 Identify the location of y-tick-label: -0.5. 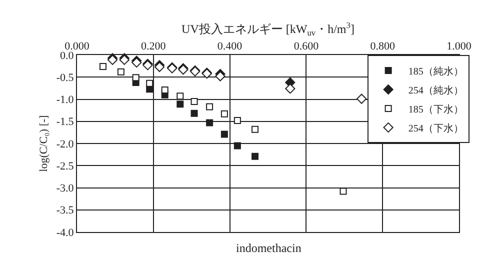
(65, 78).